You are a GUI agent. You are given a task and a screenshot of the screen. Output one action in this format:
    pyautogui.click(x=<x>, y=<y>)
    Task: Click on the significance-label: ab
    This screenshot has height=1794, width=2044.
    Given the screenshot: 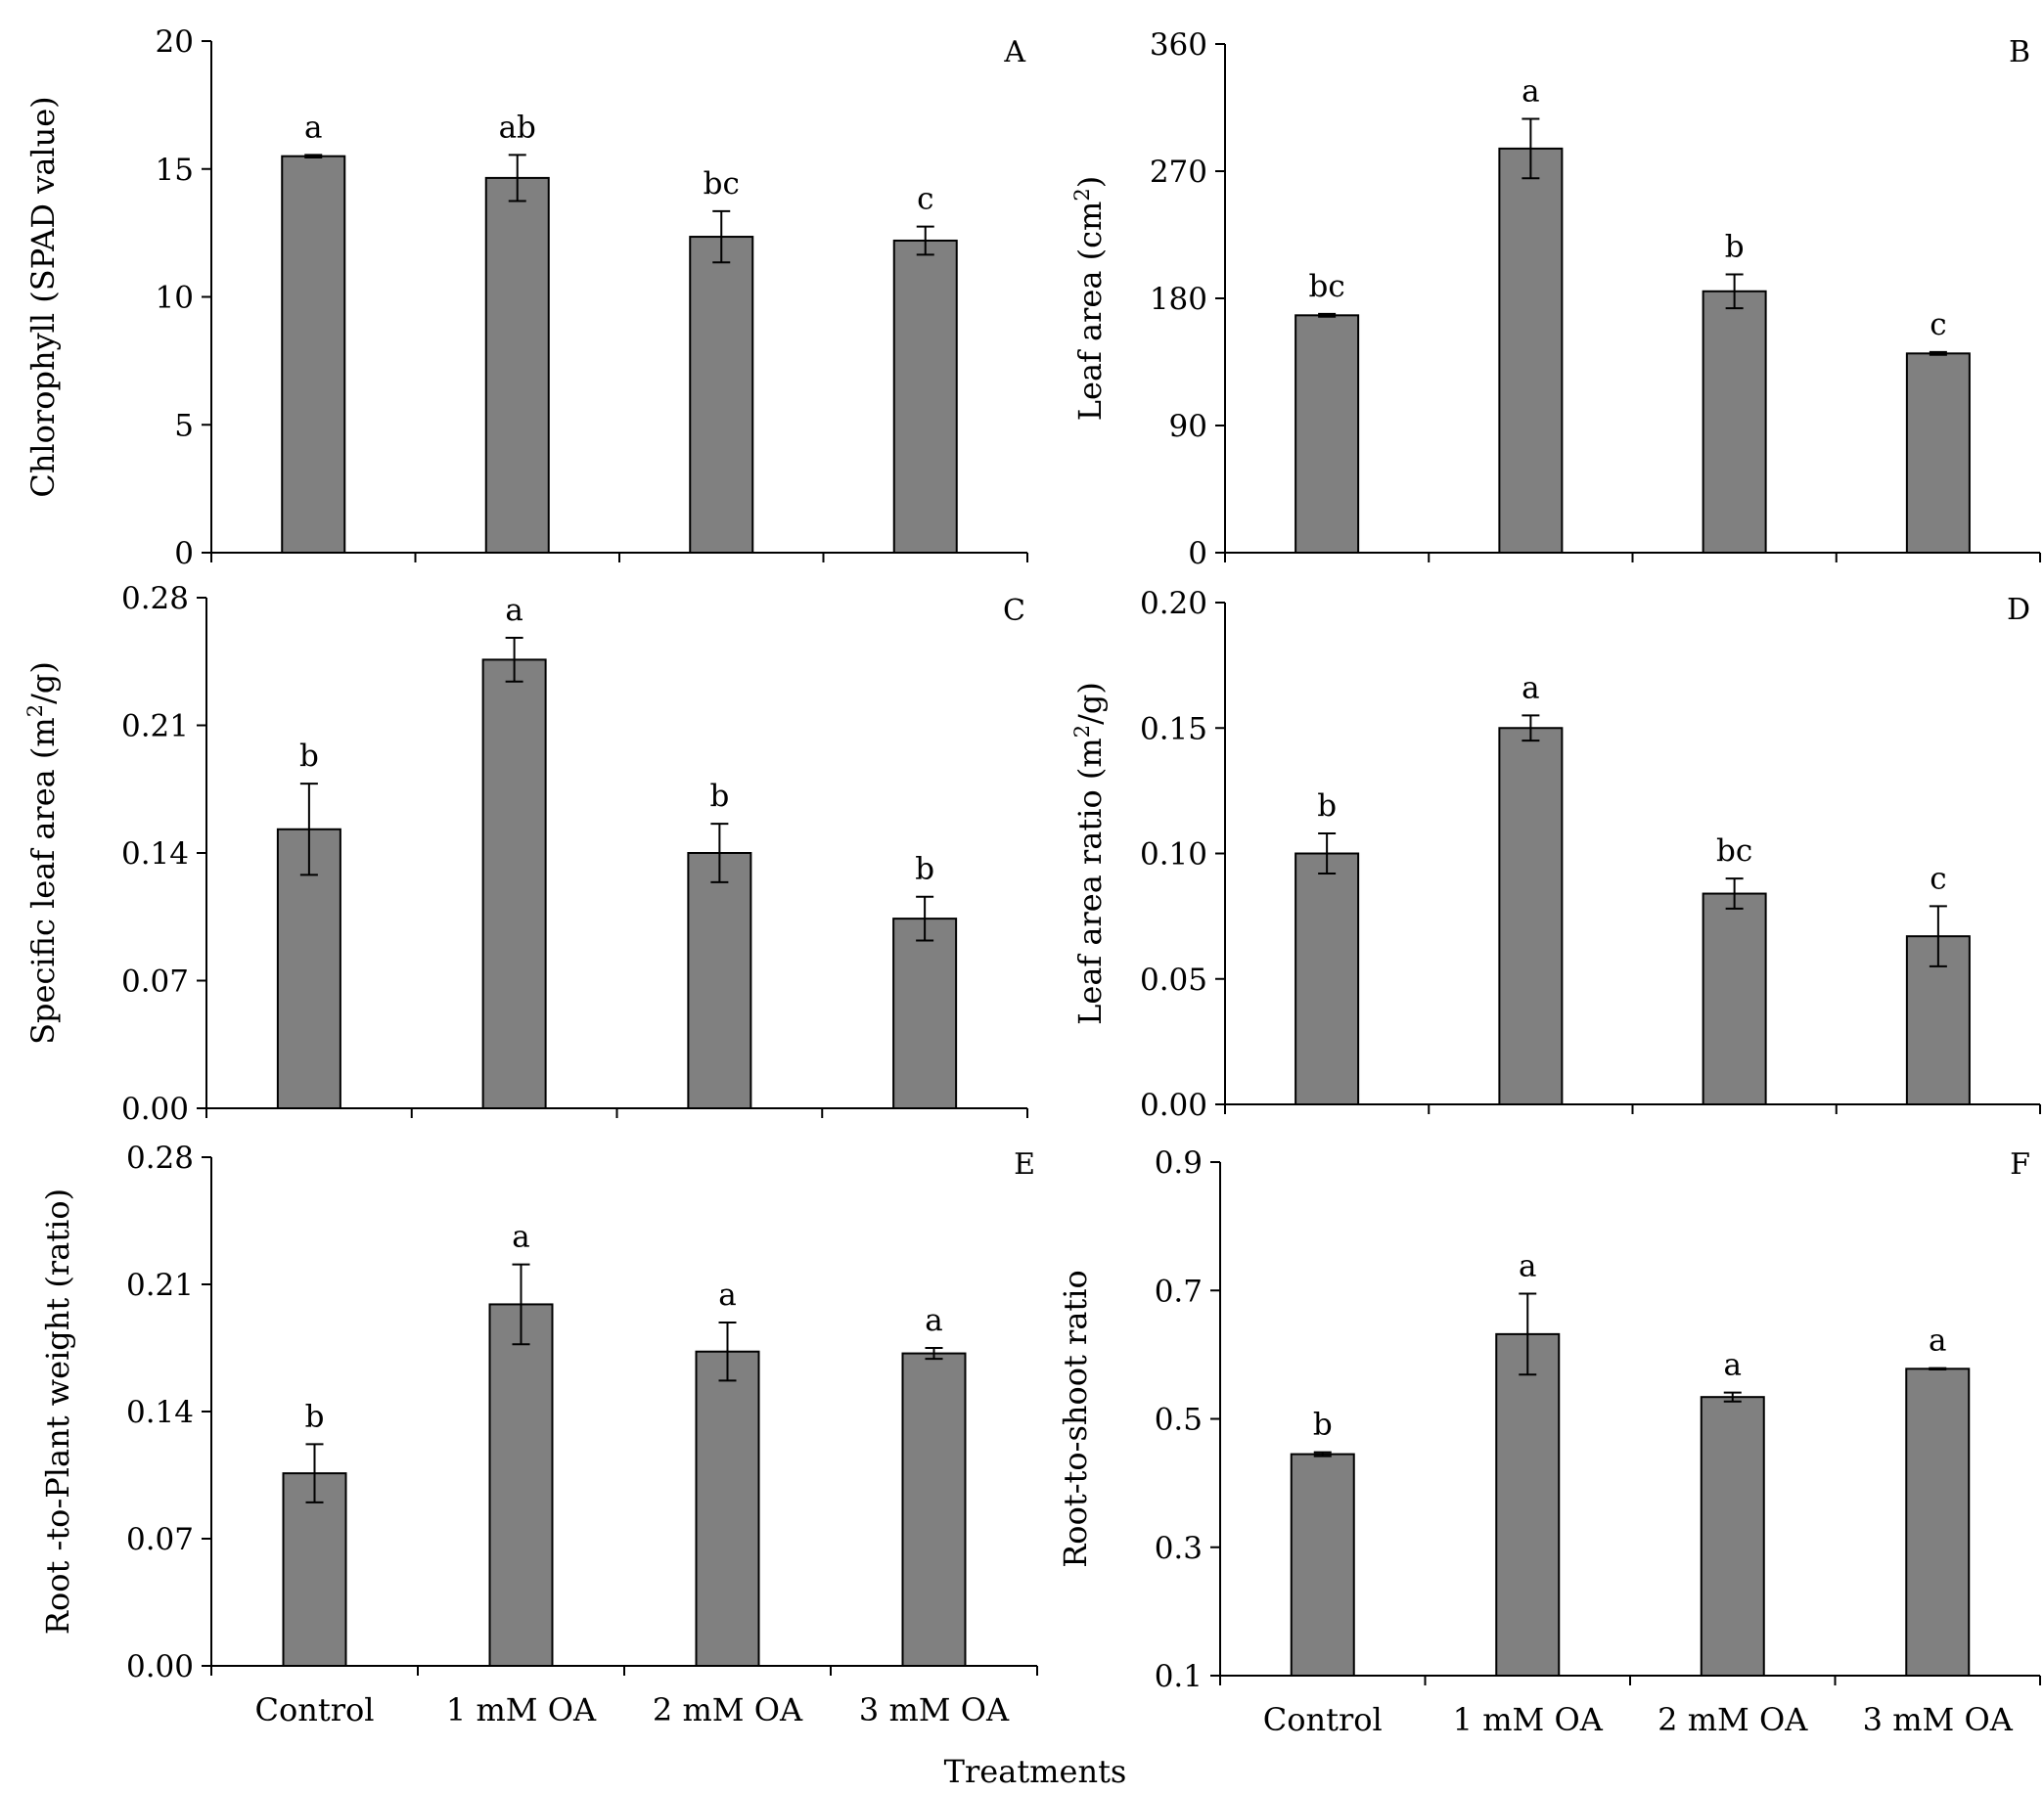 What is the action you would take?
    pyautogui.click(x=518, y=127)
    